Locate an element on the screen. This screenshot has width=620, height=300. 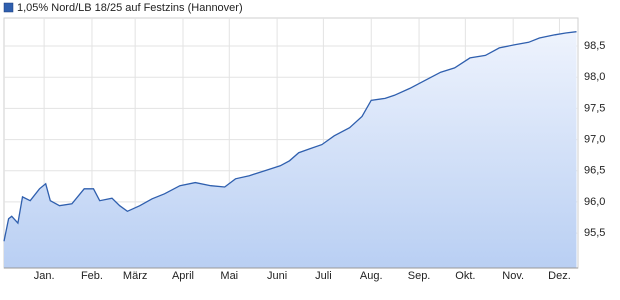
y-tick-label: 98,5 is located at coordinates (594, 46).